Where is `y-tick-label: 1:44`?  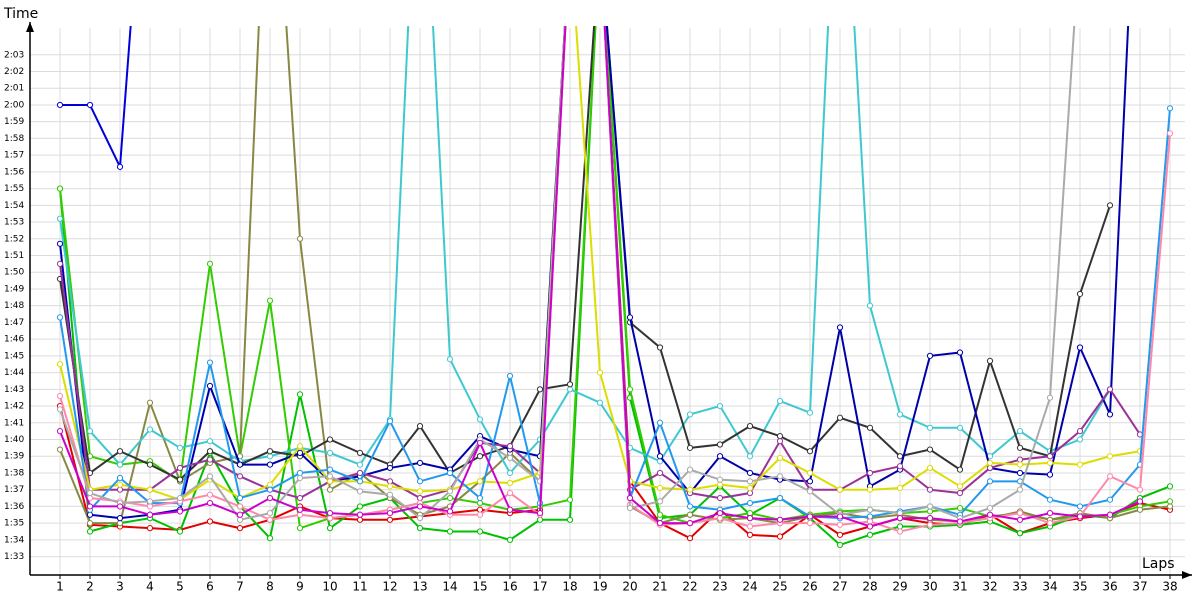
y-tick-label: 1:44 is located at coordinates (14, 373).